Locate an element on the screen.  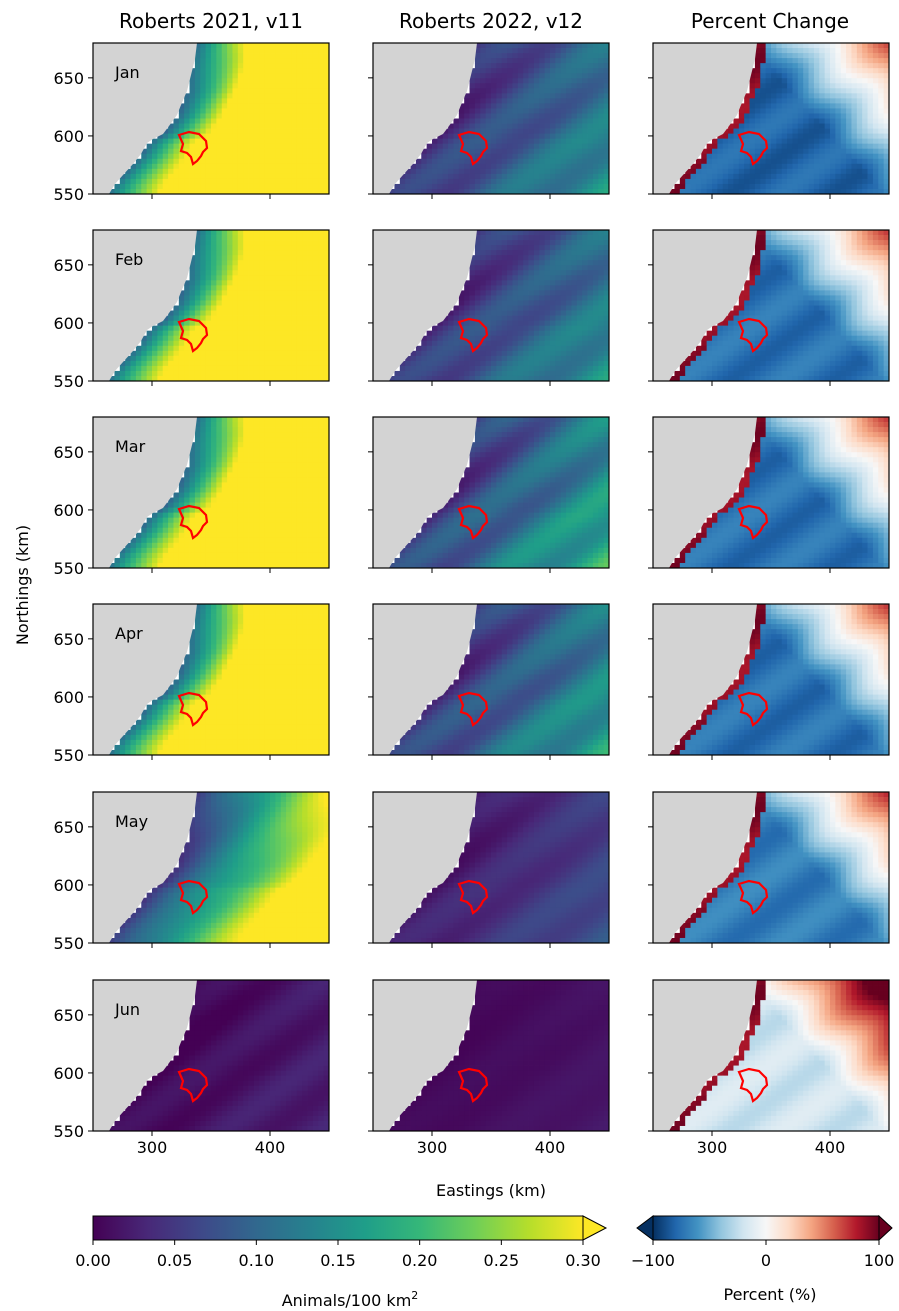
panel-feb-col-1: 550 600 650 Feb is located at coordinates (191, 310).